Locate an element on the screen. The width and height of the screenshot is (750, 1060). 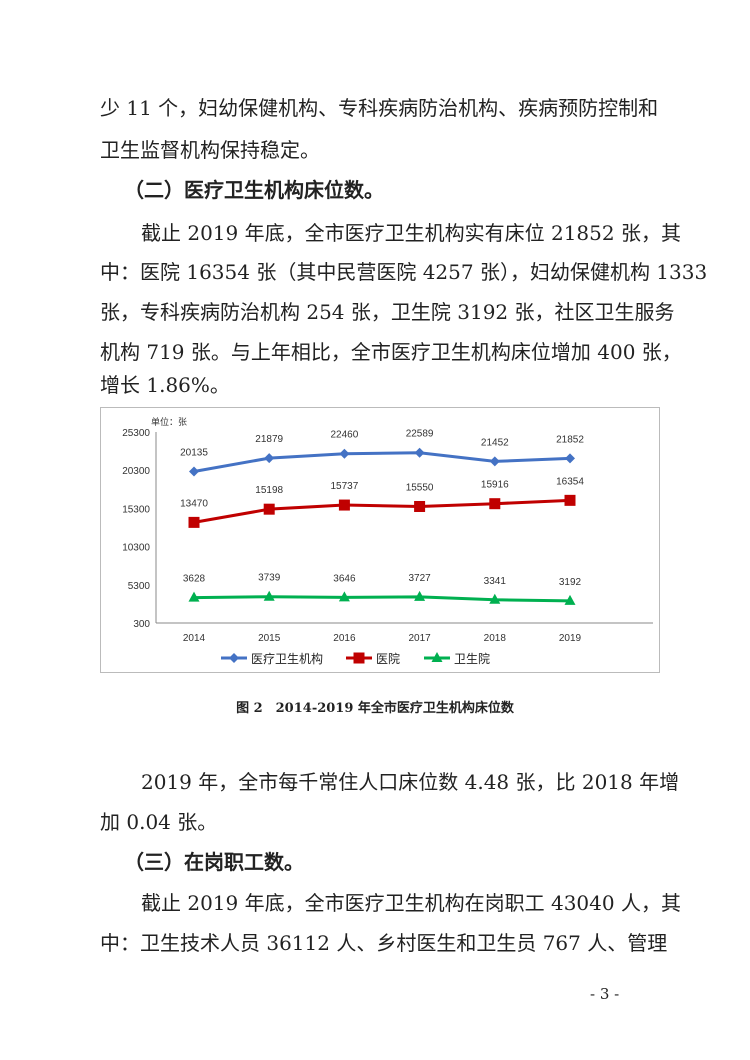
paragraph-line: 截止 2019 年底，全市医疗卫生机构在岗职工 43040 人，其 is located at coordinates (411, 903).